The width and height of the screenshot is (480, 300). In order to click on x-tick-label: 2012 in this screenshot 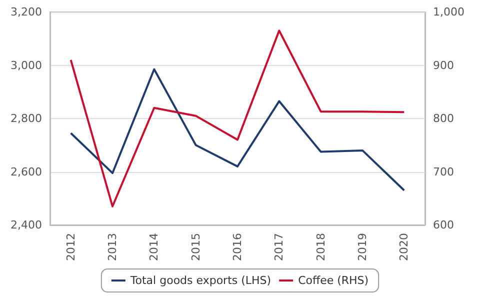, I will do `click(71, 247)`.